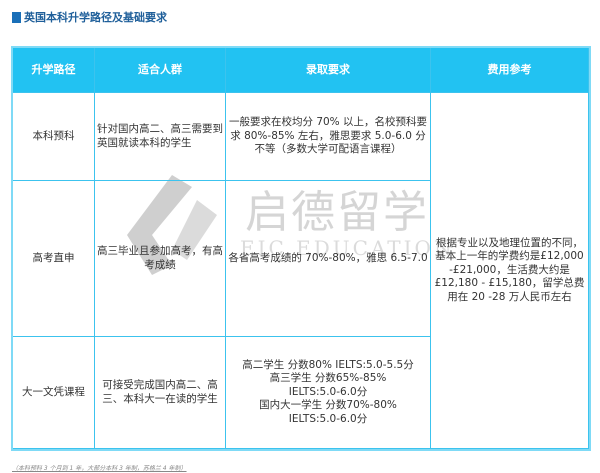  Describe the element at coordinates (160, 70) in the screenshot. I see `header-audience: 适合人群` at that location.